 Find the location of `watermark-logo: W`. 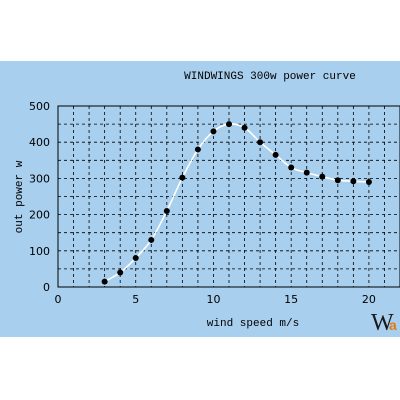

watermark-logo: W is located at coordinates (382, 323).